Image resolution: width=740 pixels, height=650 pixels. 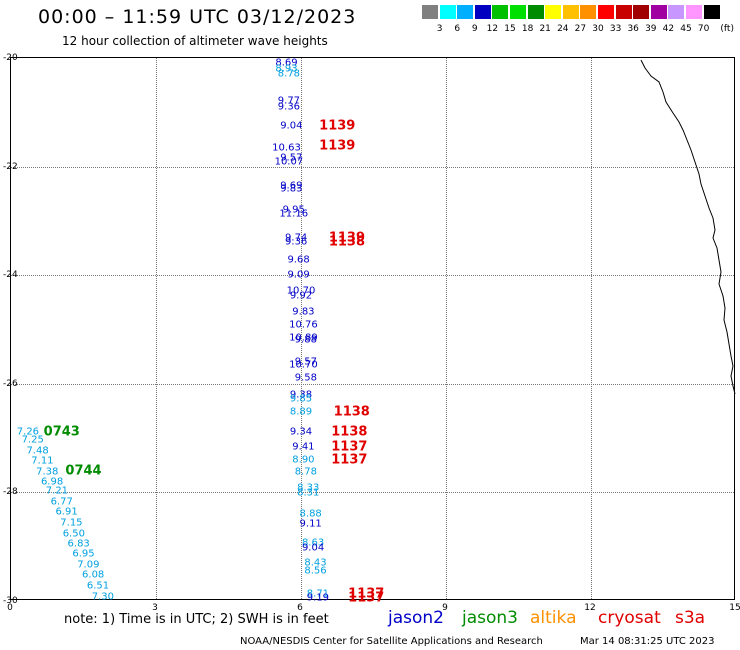 I want to click on y-tick-label: -20, so click(x=10, y=58).